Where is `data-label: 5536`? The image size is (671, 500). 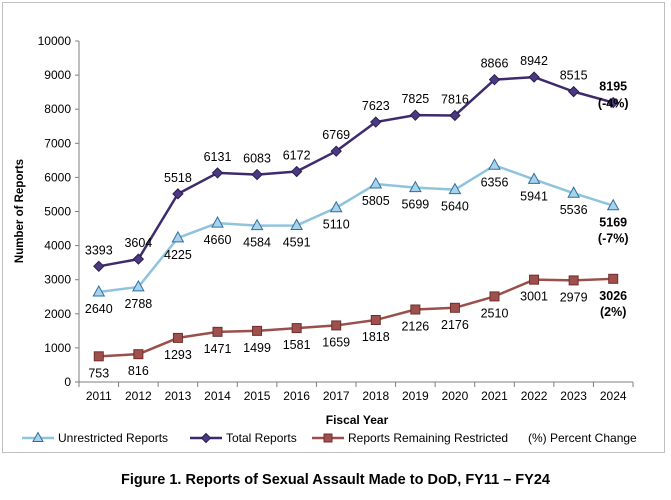 data-label: 5536 is located at coordinates (574, 210).